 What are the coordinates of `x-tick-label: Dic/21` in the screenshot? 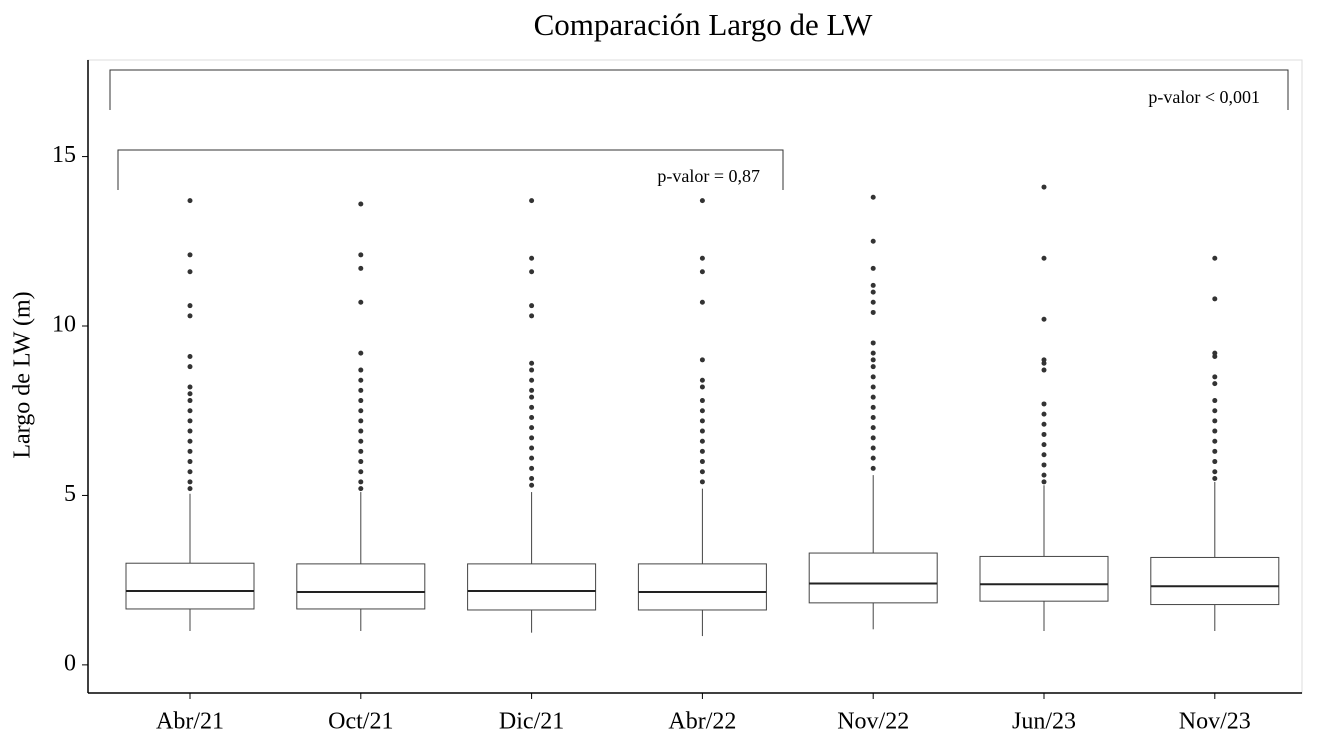 It's located at (531, 722).